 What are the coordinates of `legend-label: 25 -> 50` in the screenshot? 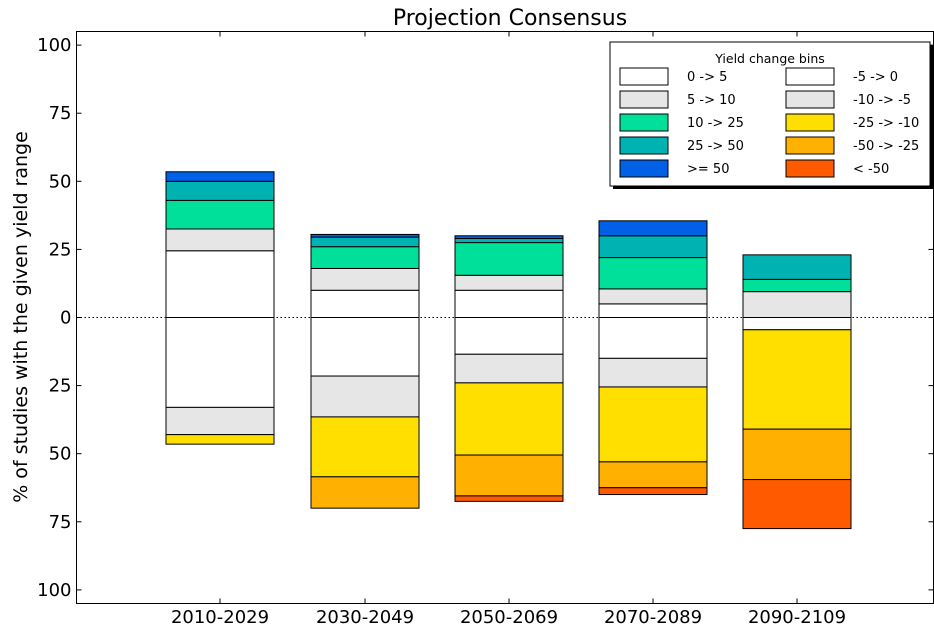 It's located at (715, 146).